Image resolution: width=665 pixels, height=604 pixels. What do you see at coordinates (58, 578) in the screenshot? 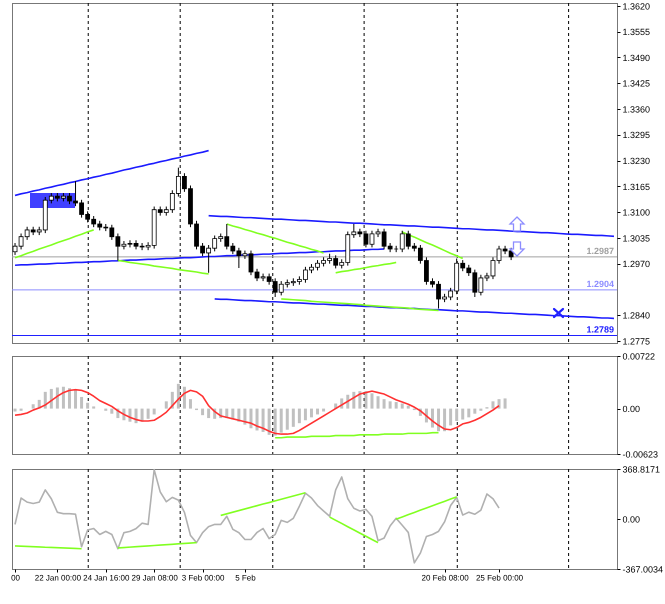
I see `x-tick-label: 22 Jan 00:00` at bounding box center [58, 578].